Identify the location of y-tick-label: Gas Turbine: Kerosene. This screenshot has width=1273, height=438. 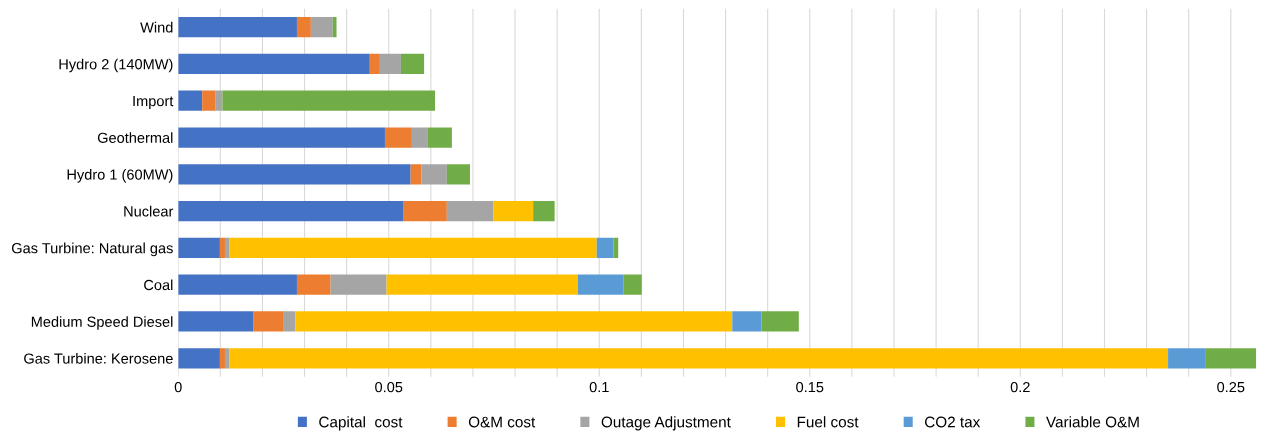
(98, 358).